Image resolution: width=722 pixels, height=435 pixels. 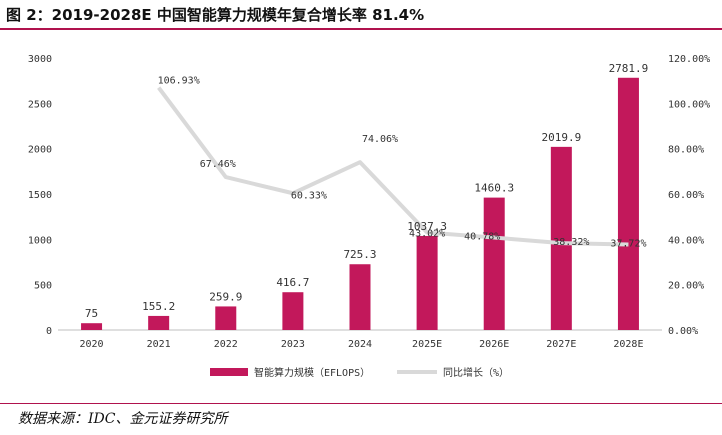 What do you see at coordinates (494, 344) in the screenshot?
I see `x-tick-label: 2026E` at bounding box center [494, 344].